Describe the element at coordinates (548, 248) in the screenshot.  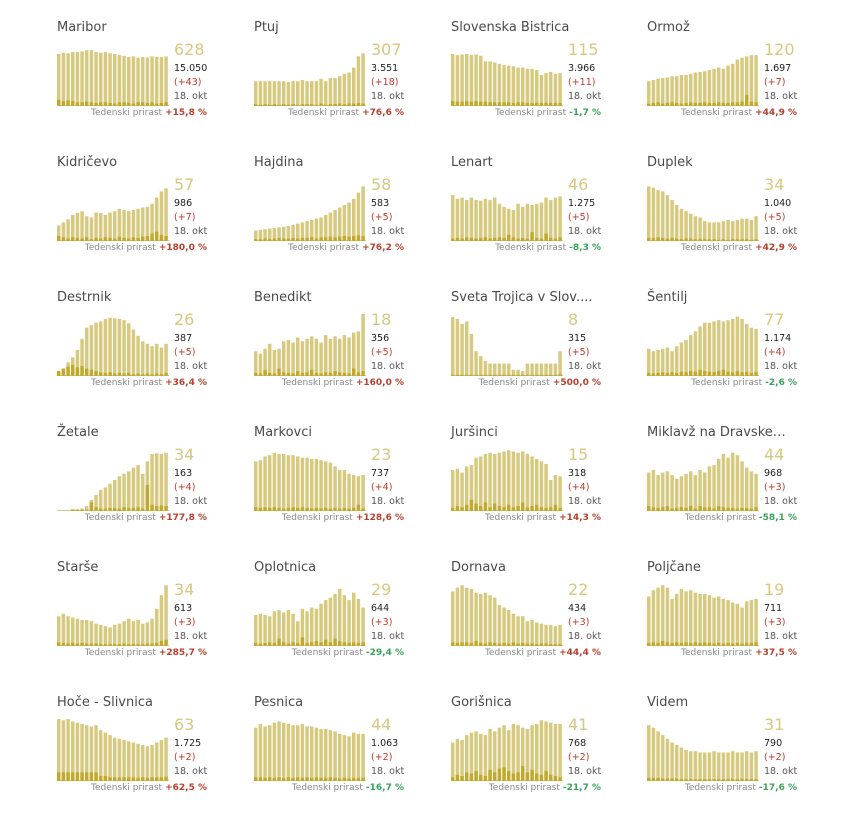
I see `weekly-growth: Tedenski prirast -8,3 %` at that location.